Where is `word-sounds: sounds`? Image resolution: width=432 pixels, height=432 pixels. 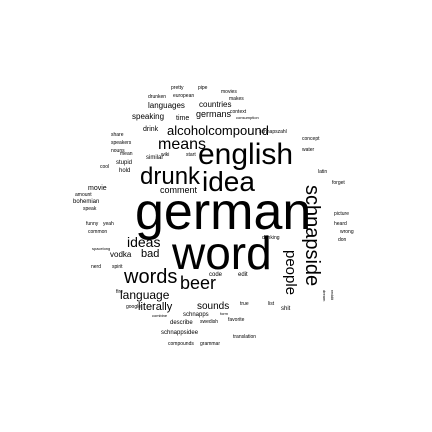
word-sounds: sounds is located at coordinates (213, 306).